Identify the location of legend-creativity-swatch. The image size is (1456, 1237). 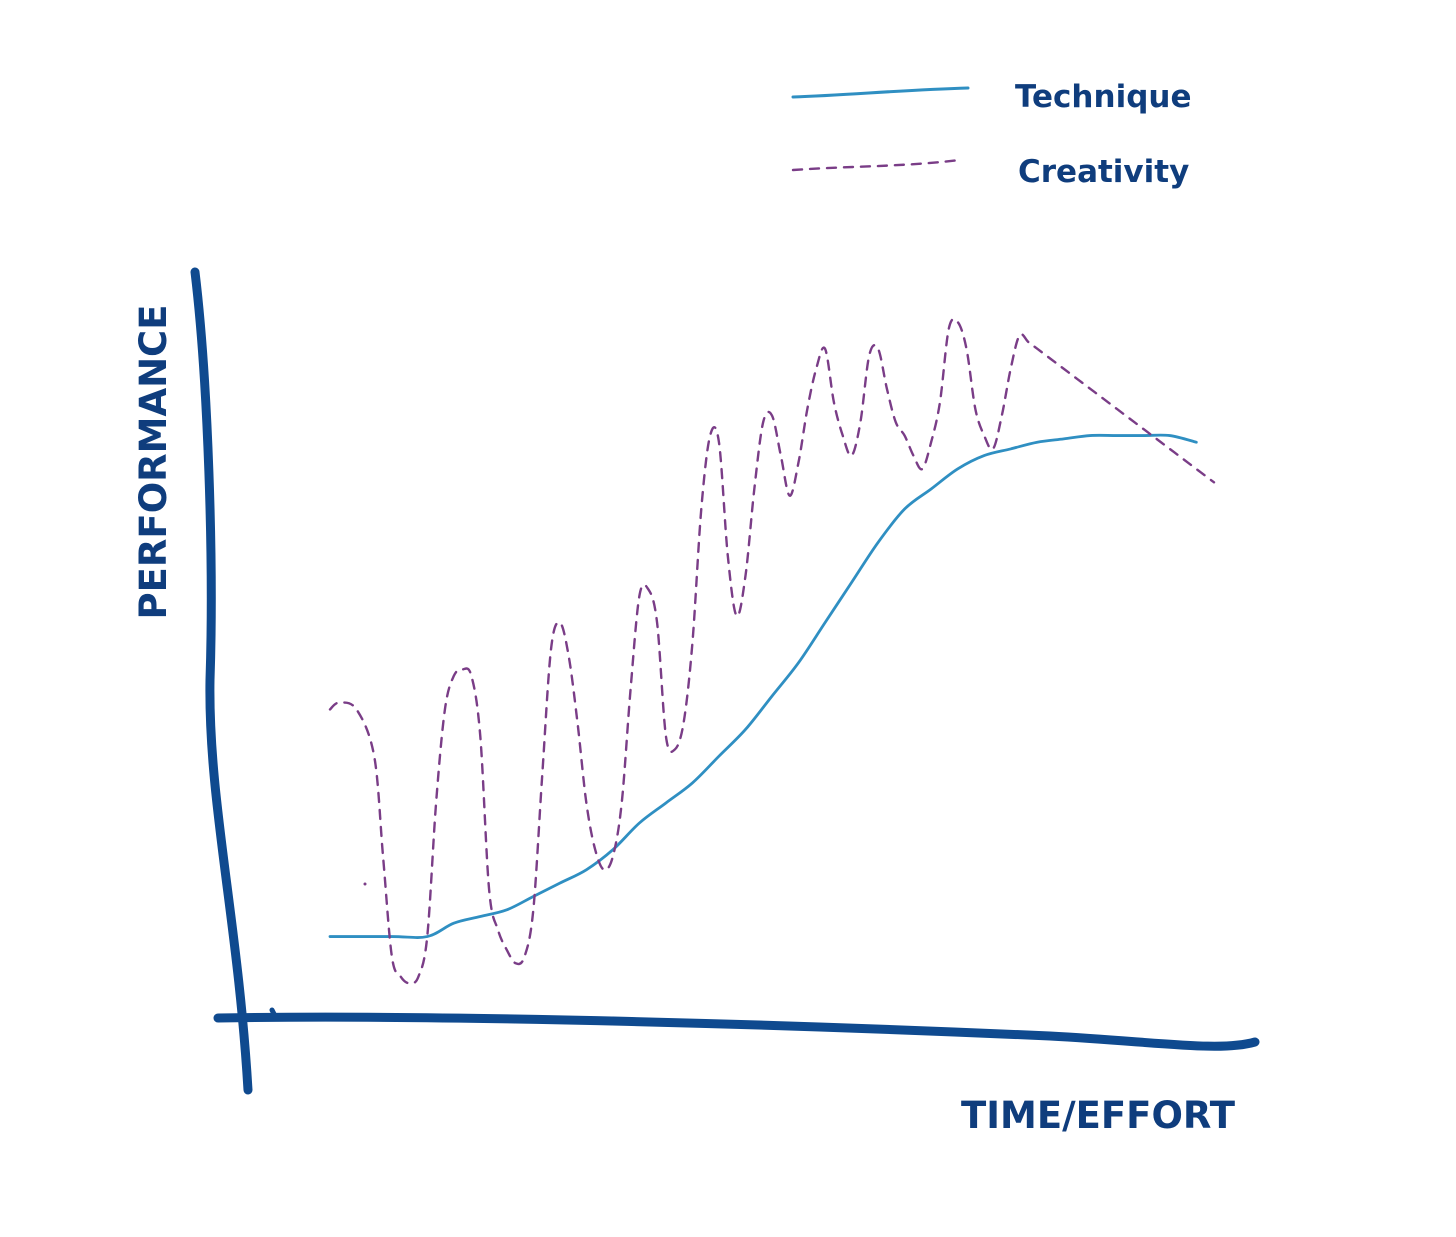
(876, 165).